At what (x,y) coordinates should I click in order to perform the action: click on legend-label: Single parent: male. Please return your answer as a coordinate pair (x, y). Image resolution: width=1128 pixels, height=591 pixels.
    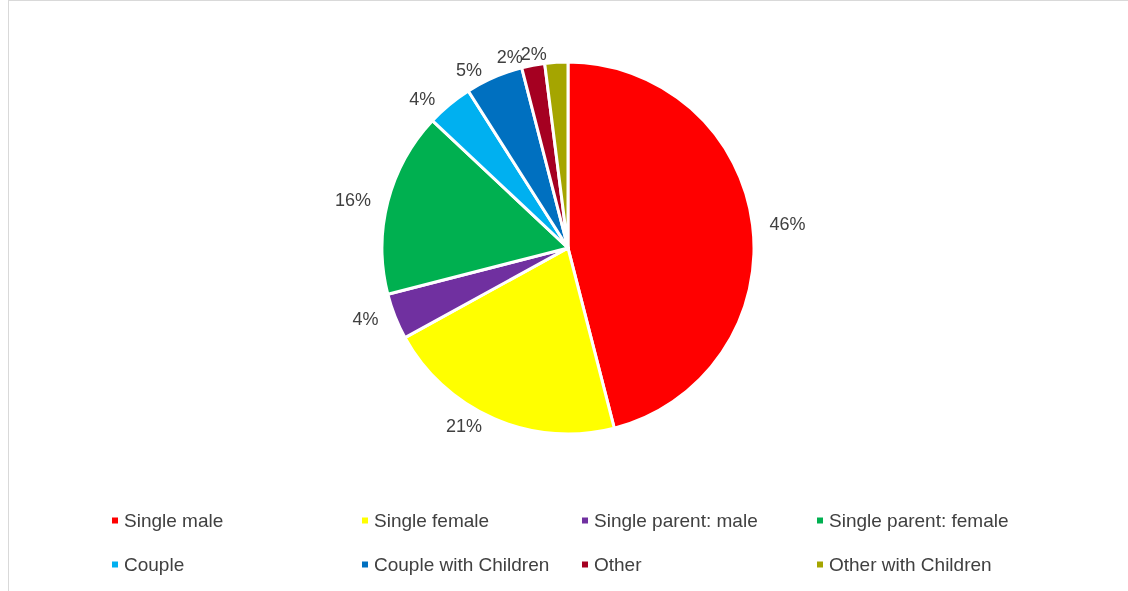
    Looking at the image, I should click on (676, 520).